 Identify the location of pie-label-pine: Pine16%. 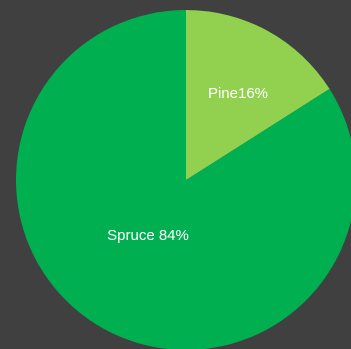
(238, 93).